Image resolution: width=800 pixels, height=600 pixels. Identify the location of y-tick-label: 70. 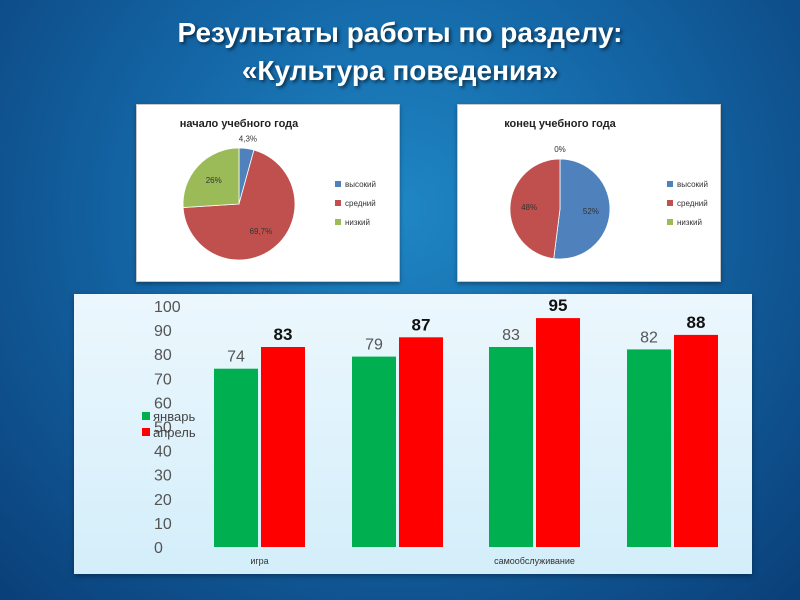
(163, 379).